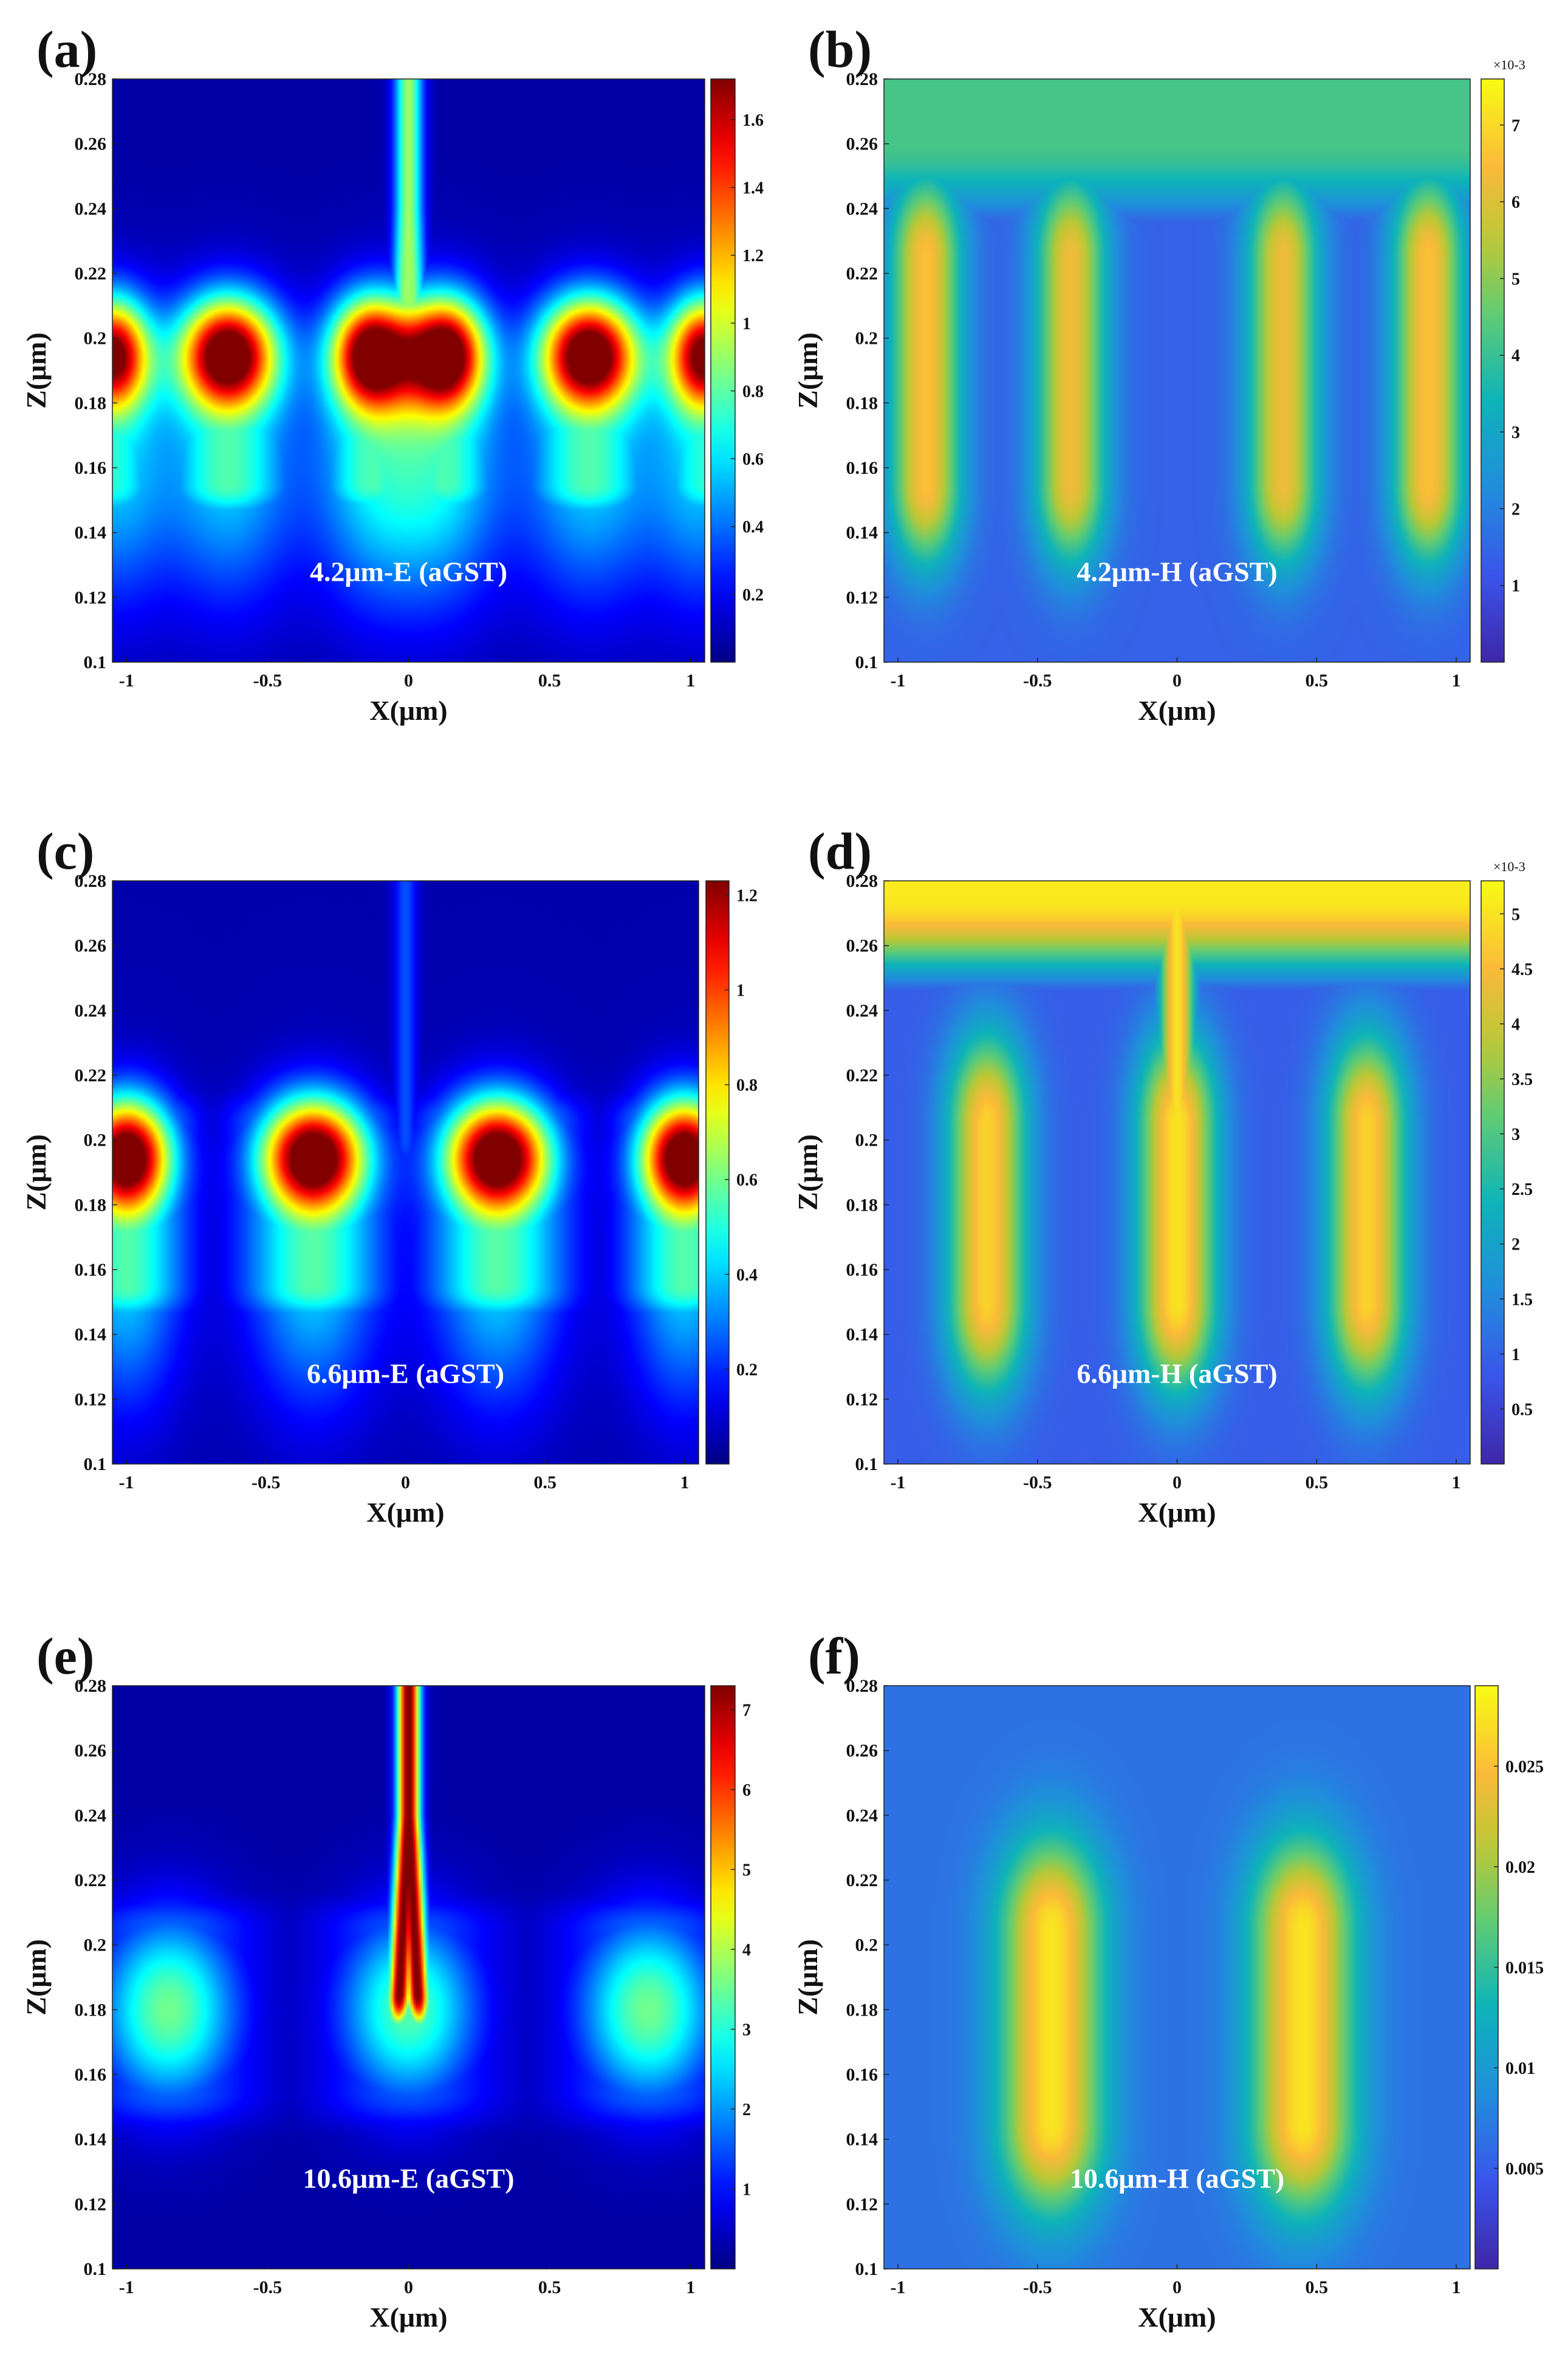  Describe the element at coordinates (747, 1710) in the screenshot. I see `colorbar-tick-label: 7` at that location.